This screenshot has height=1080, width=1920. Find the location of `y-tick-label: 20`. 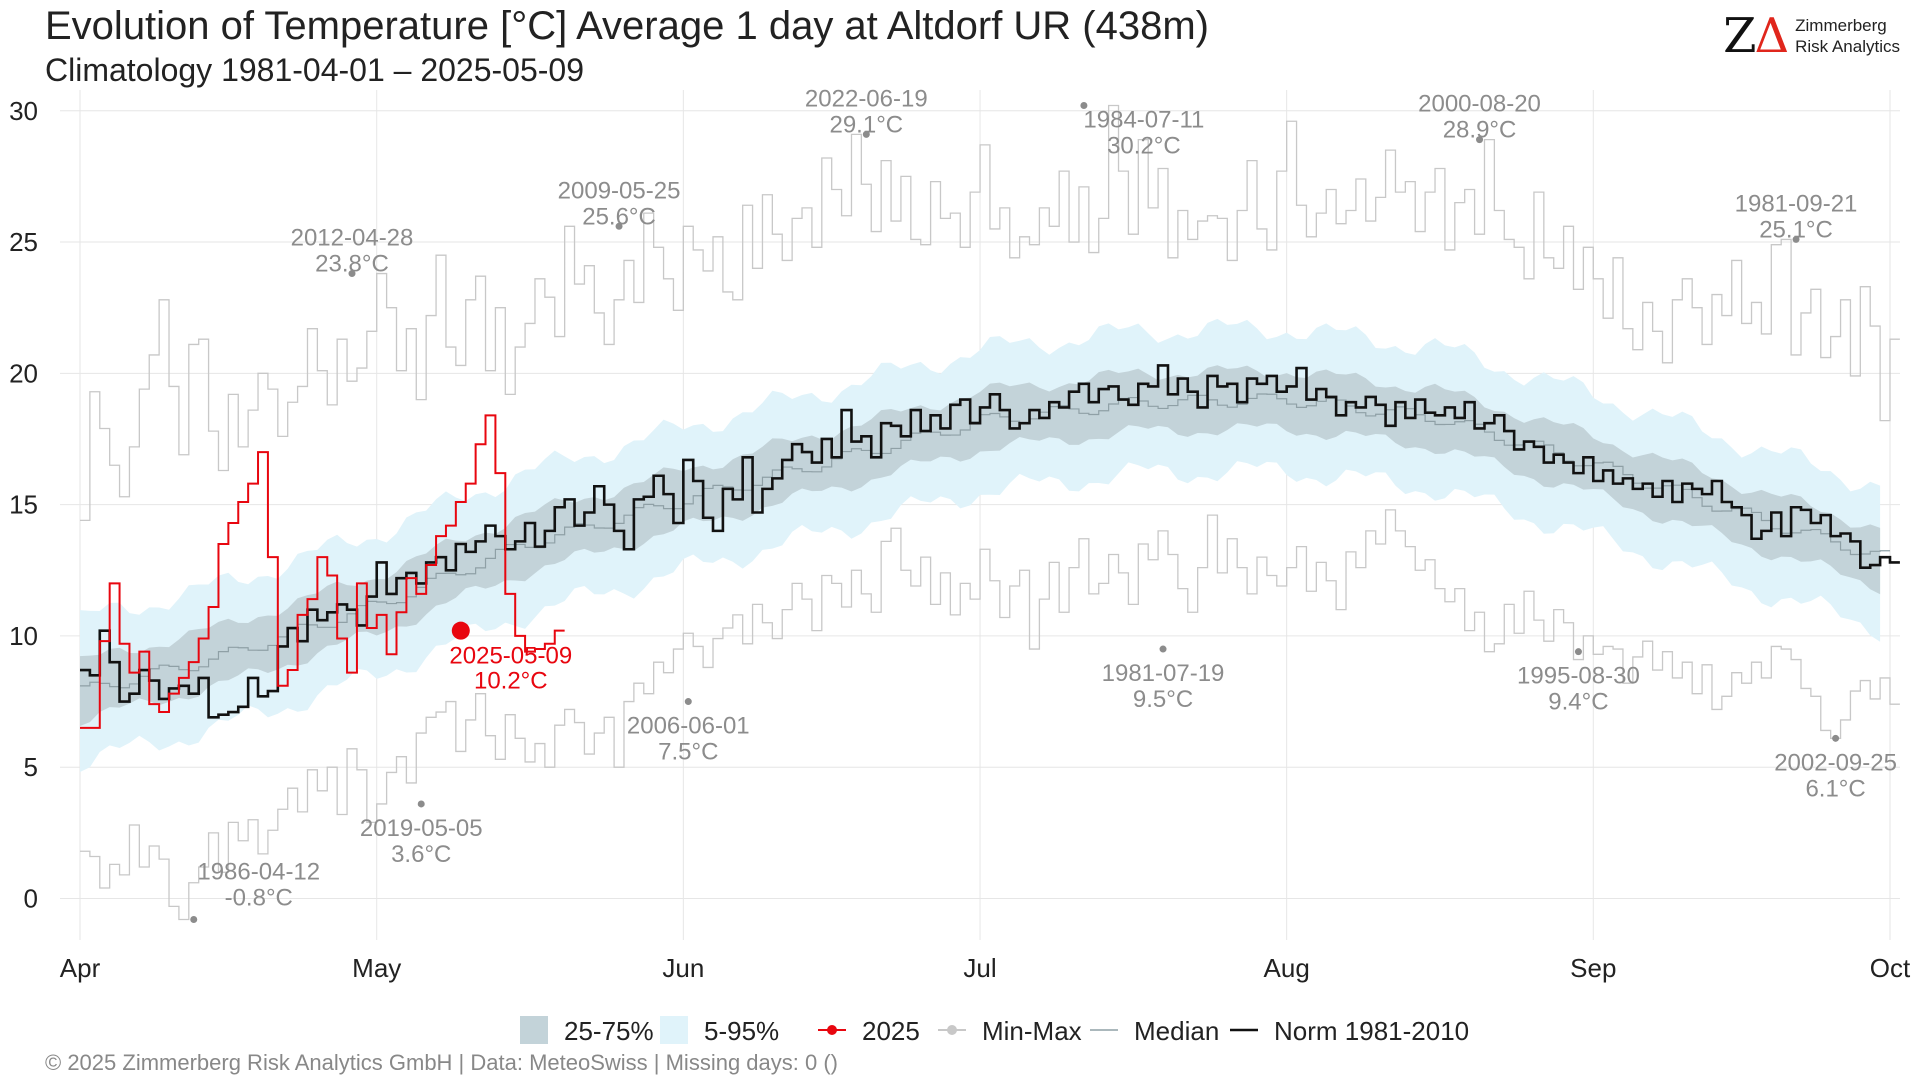

y-tick-label: 20 is located at coordinates (23, 373).